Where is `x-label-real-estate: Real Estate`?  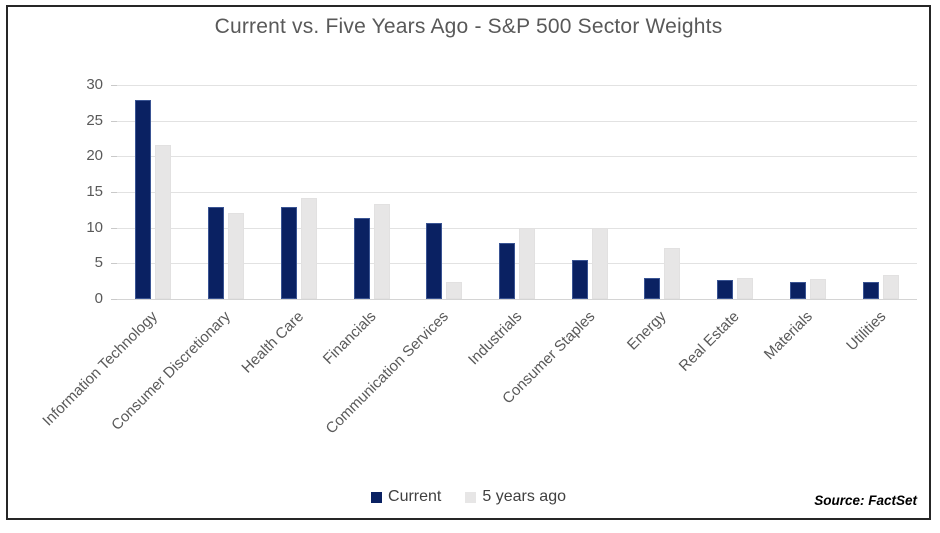 x-label-real-estate: Real Estate is located at coordinates (710, 341).